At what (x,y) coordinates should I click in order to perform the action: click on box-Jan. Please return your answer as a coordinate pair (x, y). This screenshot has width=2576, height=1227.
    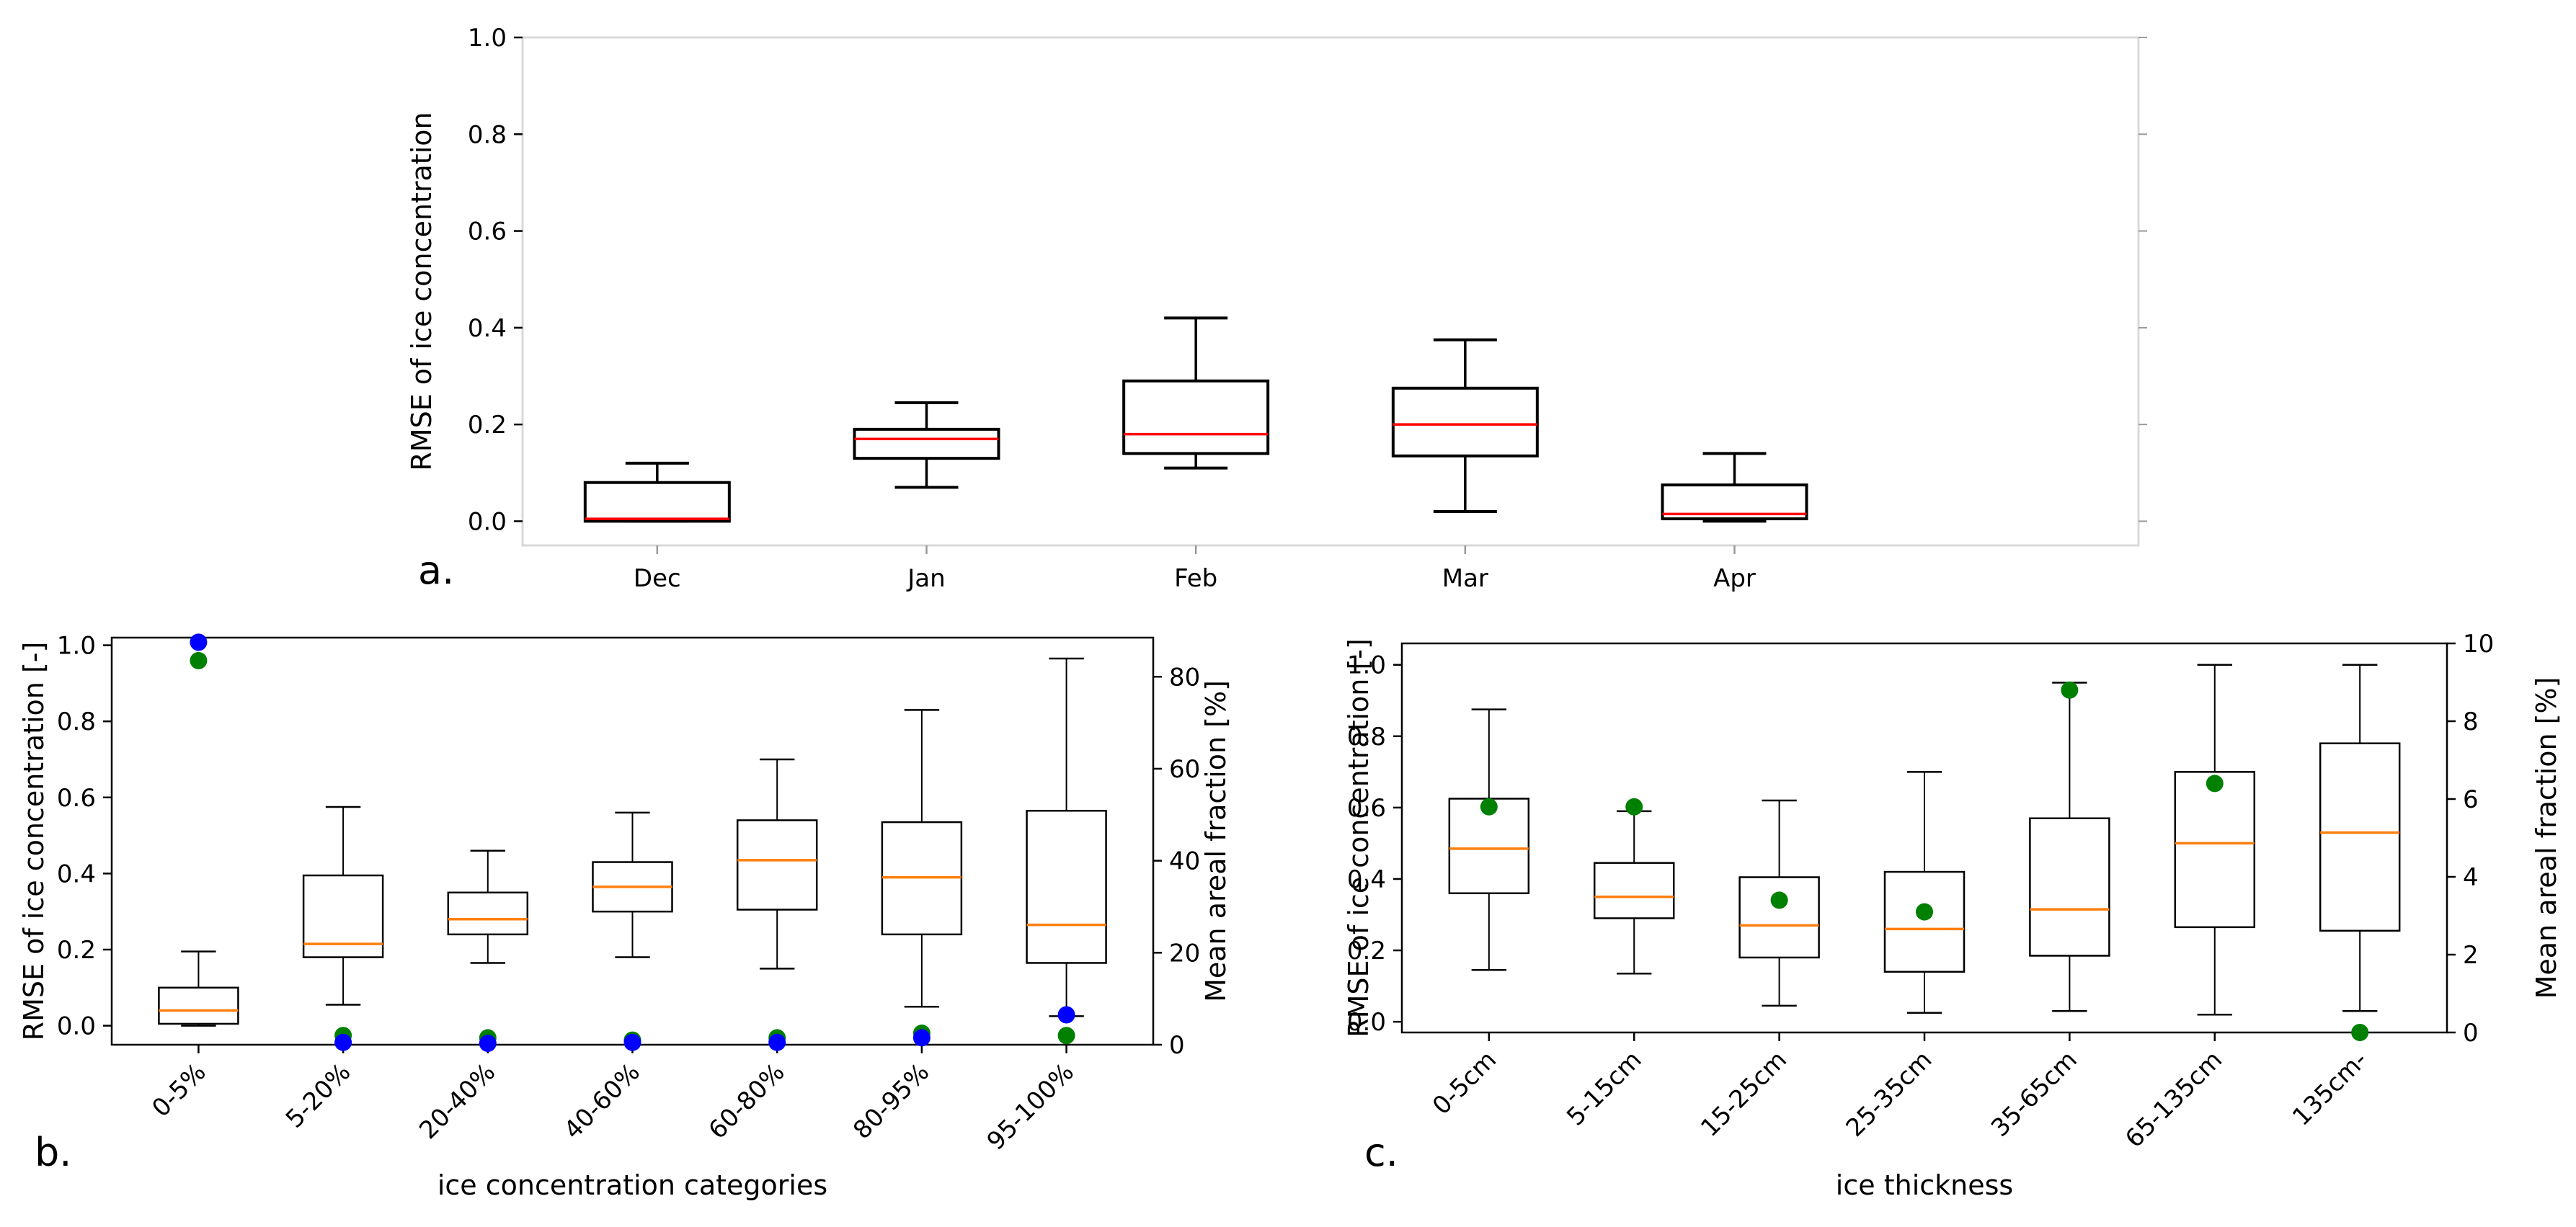
    Looking at the image, I should click on (926, 445).